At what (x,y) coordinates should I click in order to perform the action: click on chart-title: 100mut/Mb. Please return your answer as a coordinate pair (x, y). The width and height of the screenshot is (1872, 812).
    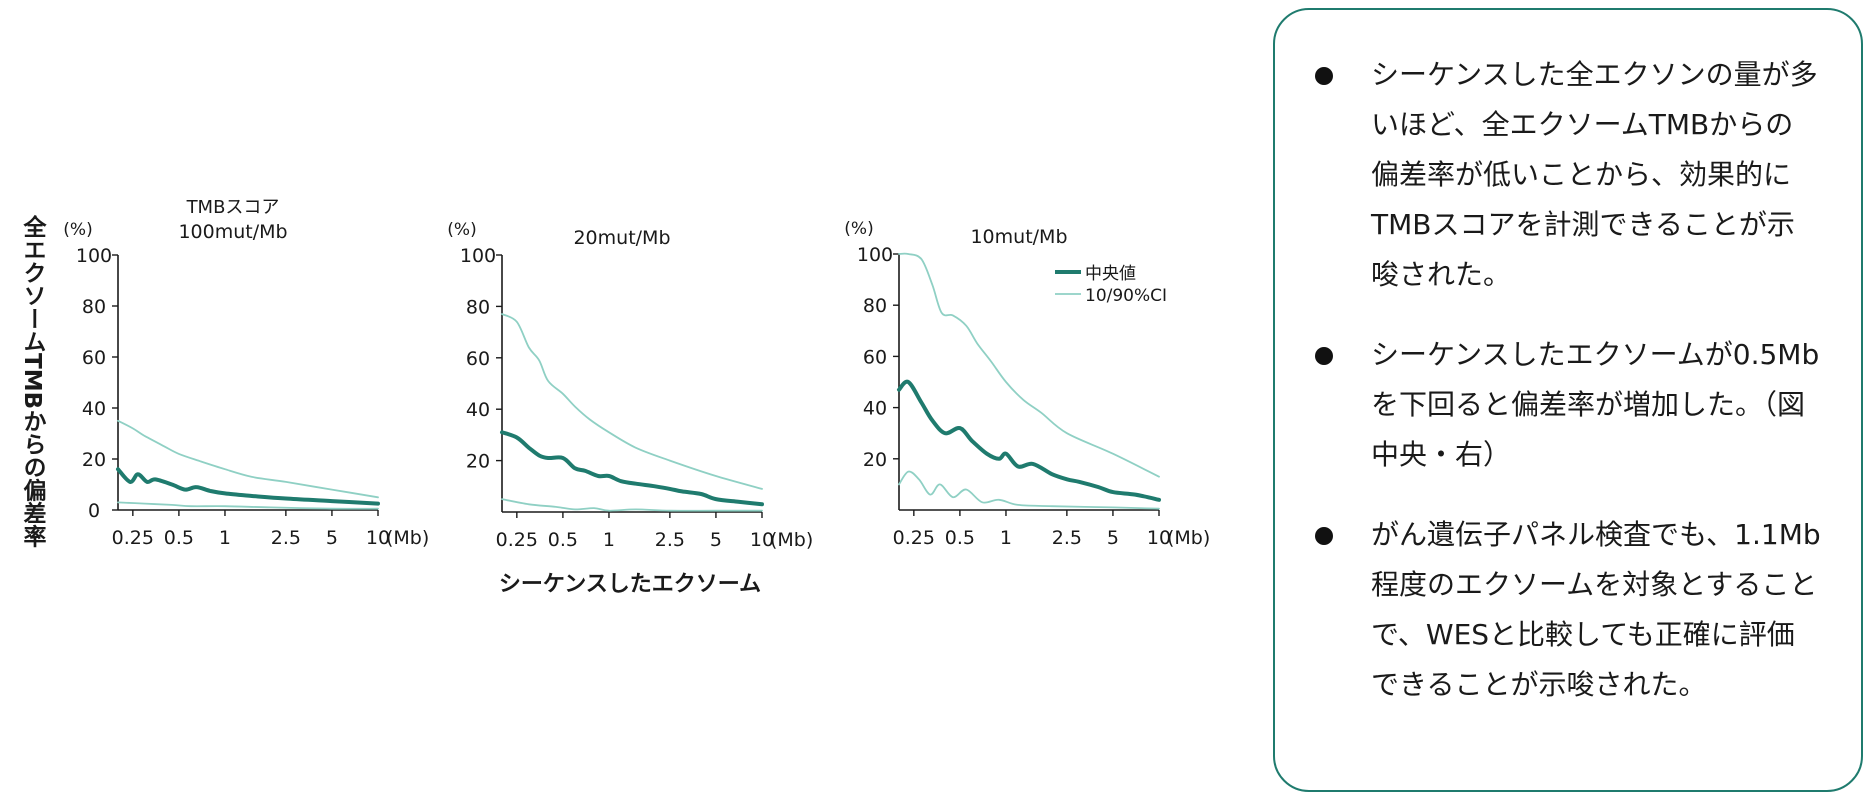
    Looking at the image, I should click on (232, 232).